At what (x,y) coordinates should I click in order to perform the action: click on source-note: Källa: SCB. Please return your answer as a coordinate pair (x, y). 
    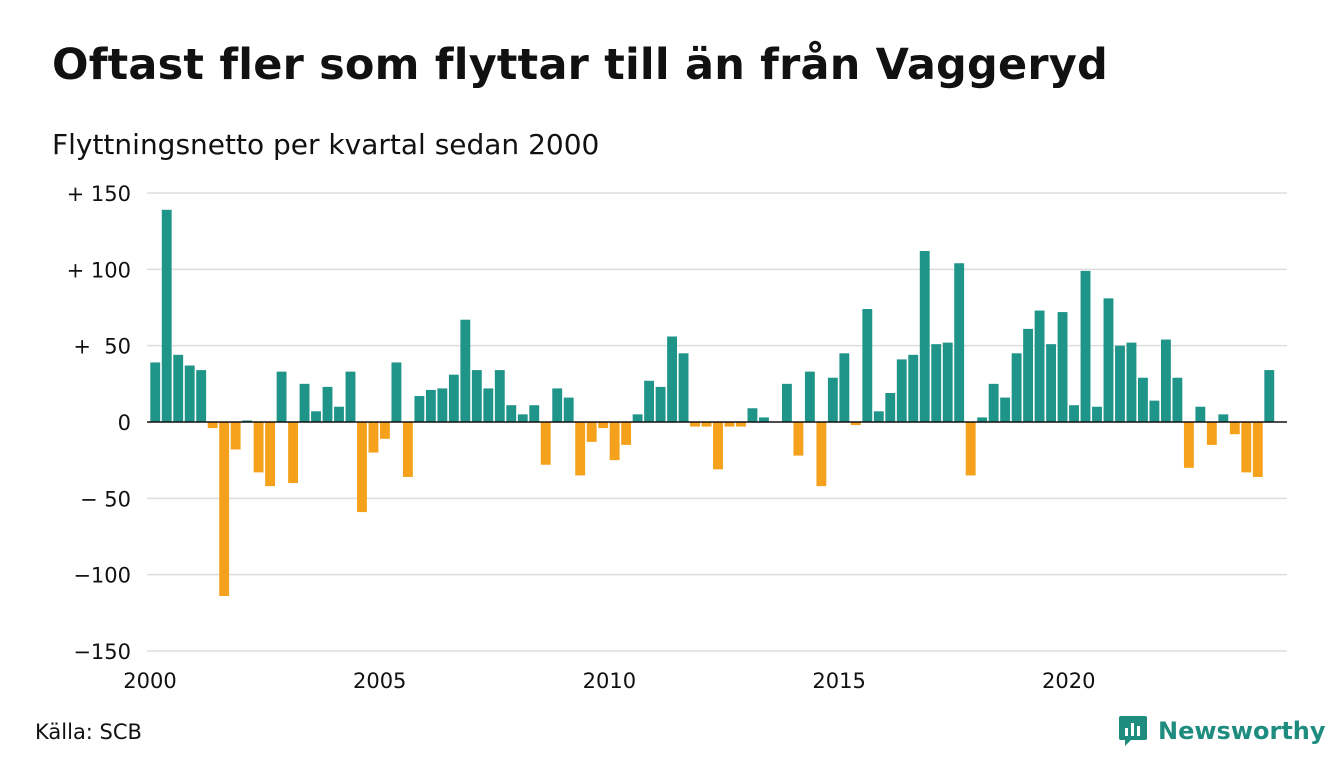
    Looking at the image, I should click on (88, 732).